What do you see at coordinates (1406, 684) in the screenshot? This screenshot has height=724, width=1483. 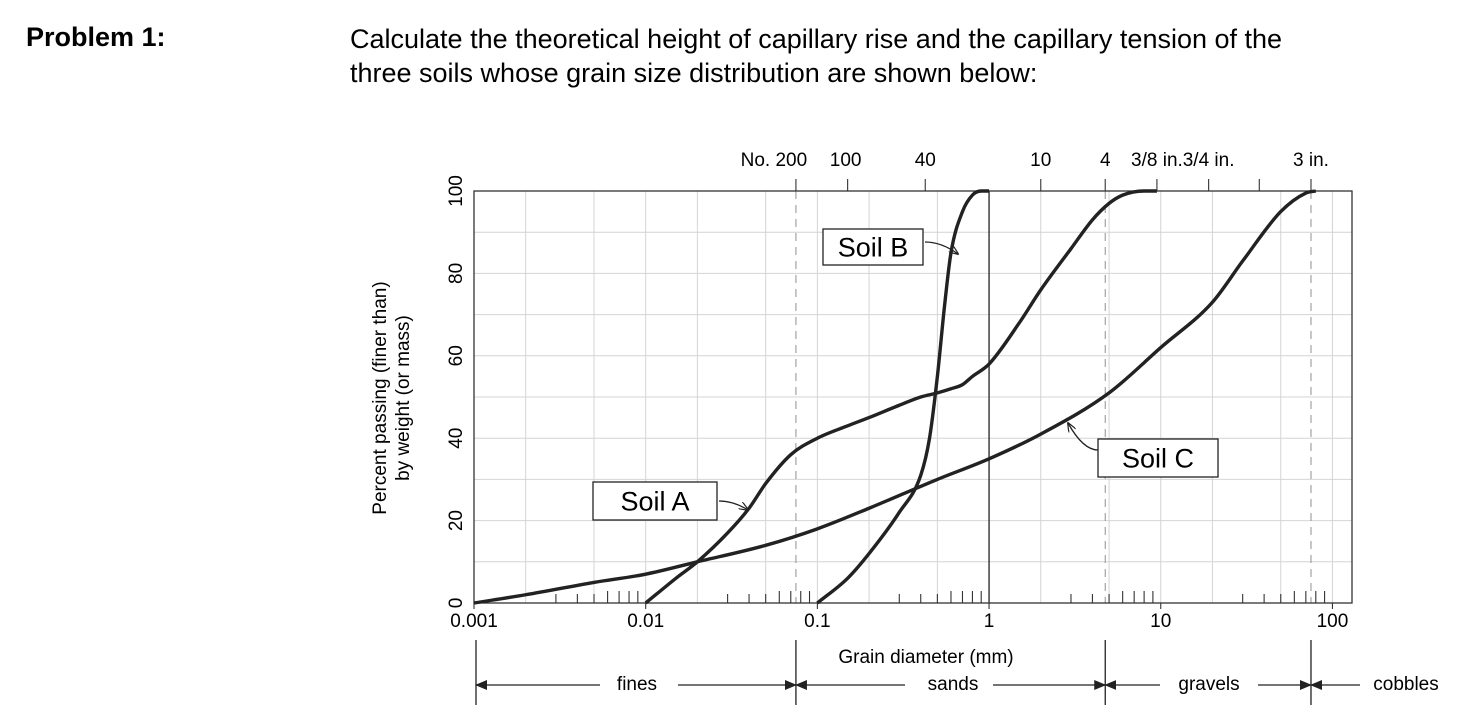 I see `cobbles-label: cobbles` at bounding box center [1406, 684].